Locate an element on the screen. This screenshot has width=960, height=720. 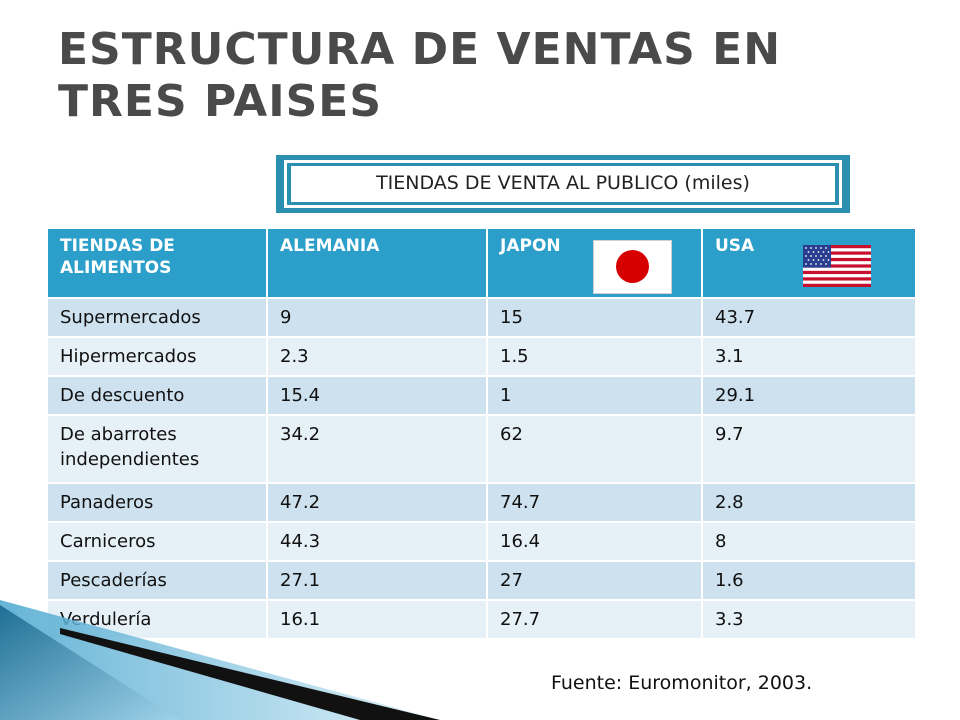
table-row: Verdulería 16.1 27.7 3.3 is located at coordinates (482, 620).